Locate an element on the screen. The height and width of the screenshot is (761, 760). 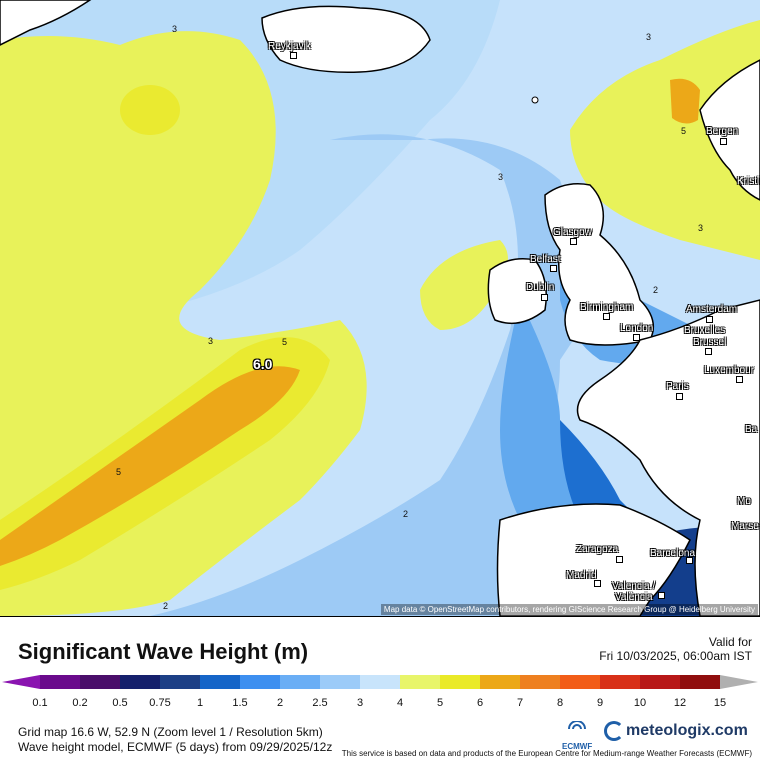
peak-value-label: 6.0 is located at coordinates (262, 364).